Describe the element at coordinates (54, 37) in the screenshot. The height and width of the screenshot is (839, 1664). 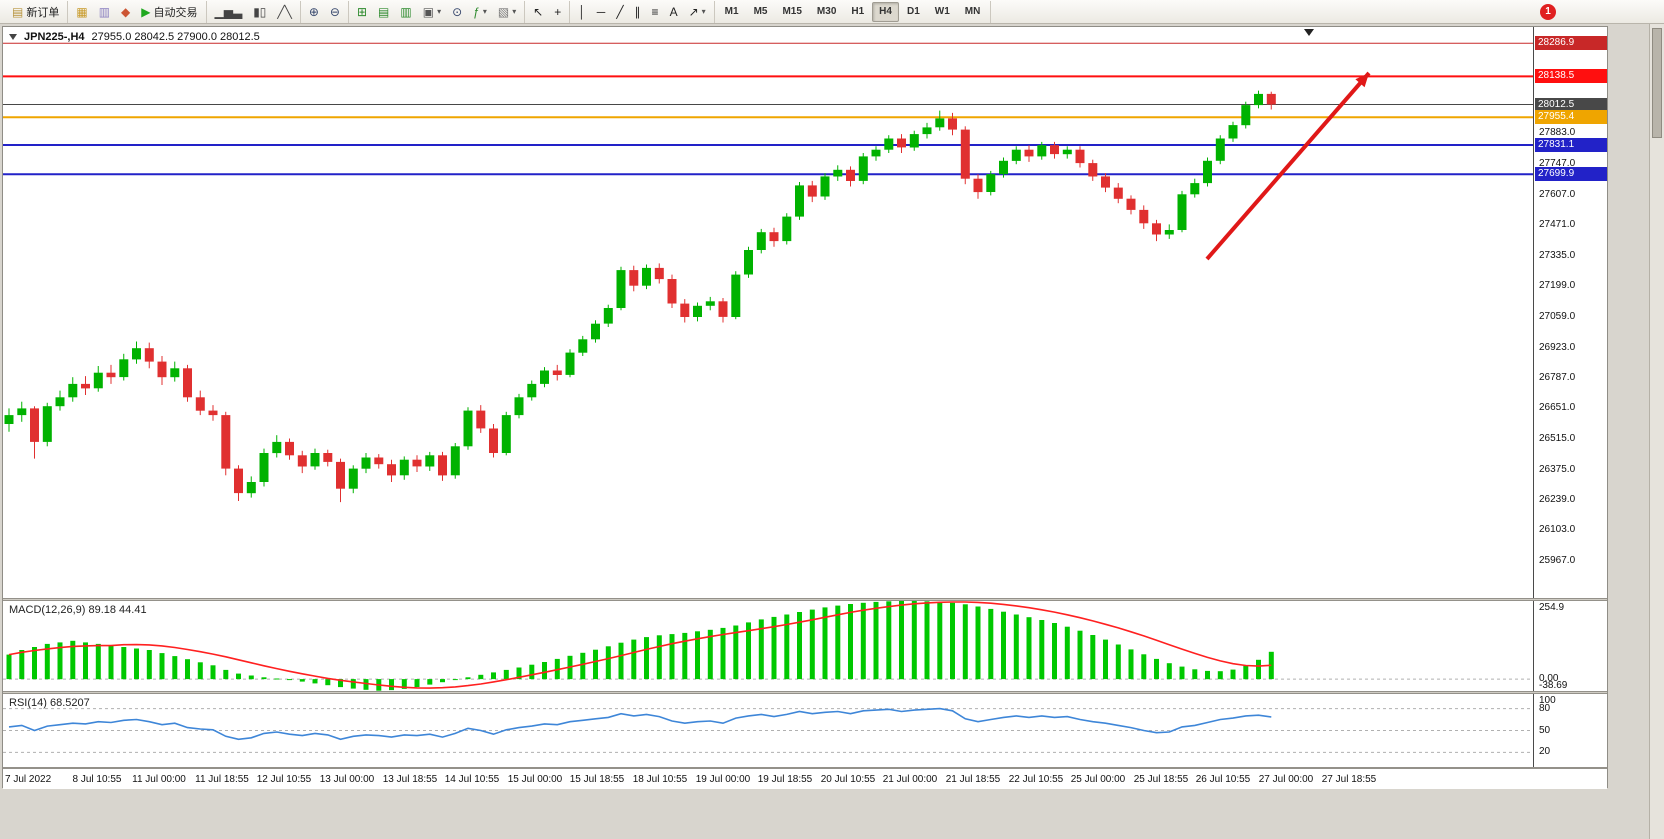
I see `symbol-period-label: JPN225-,H4` at that location.